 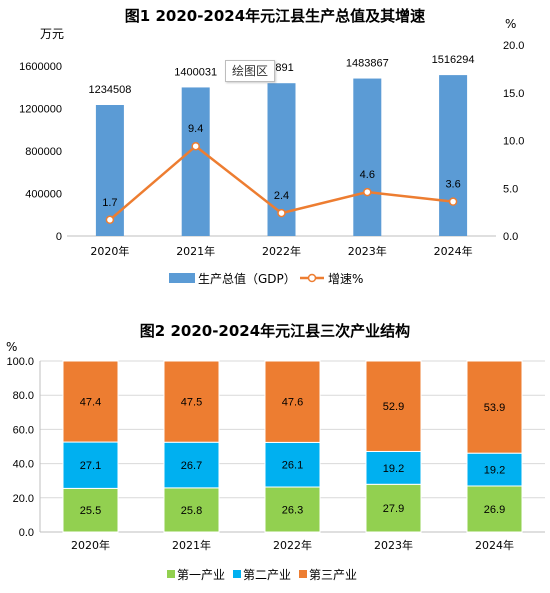 I want to click on chart1-growth-label: 2.4, so click(x=281, y=196).